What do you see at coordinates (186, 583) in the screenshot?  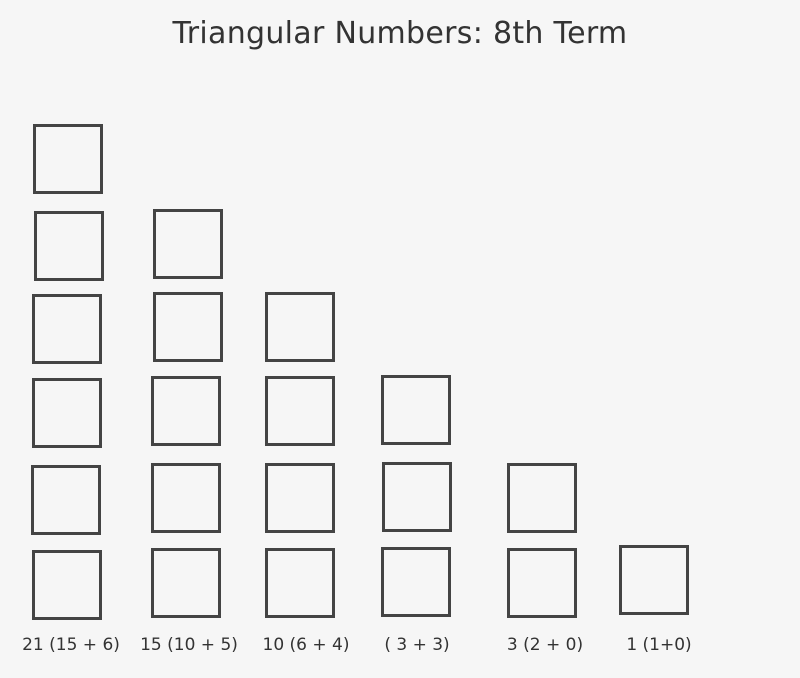 I see `square-col2-row1` at bounding box center [186, 583].